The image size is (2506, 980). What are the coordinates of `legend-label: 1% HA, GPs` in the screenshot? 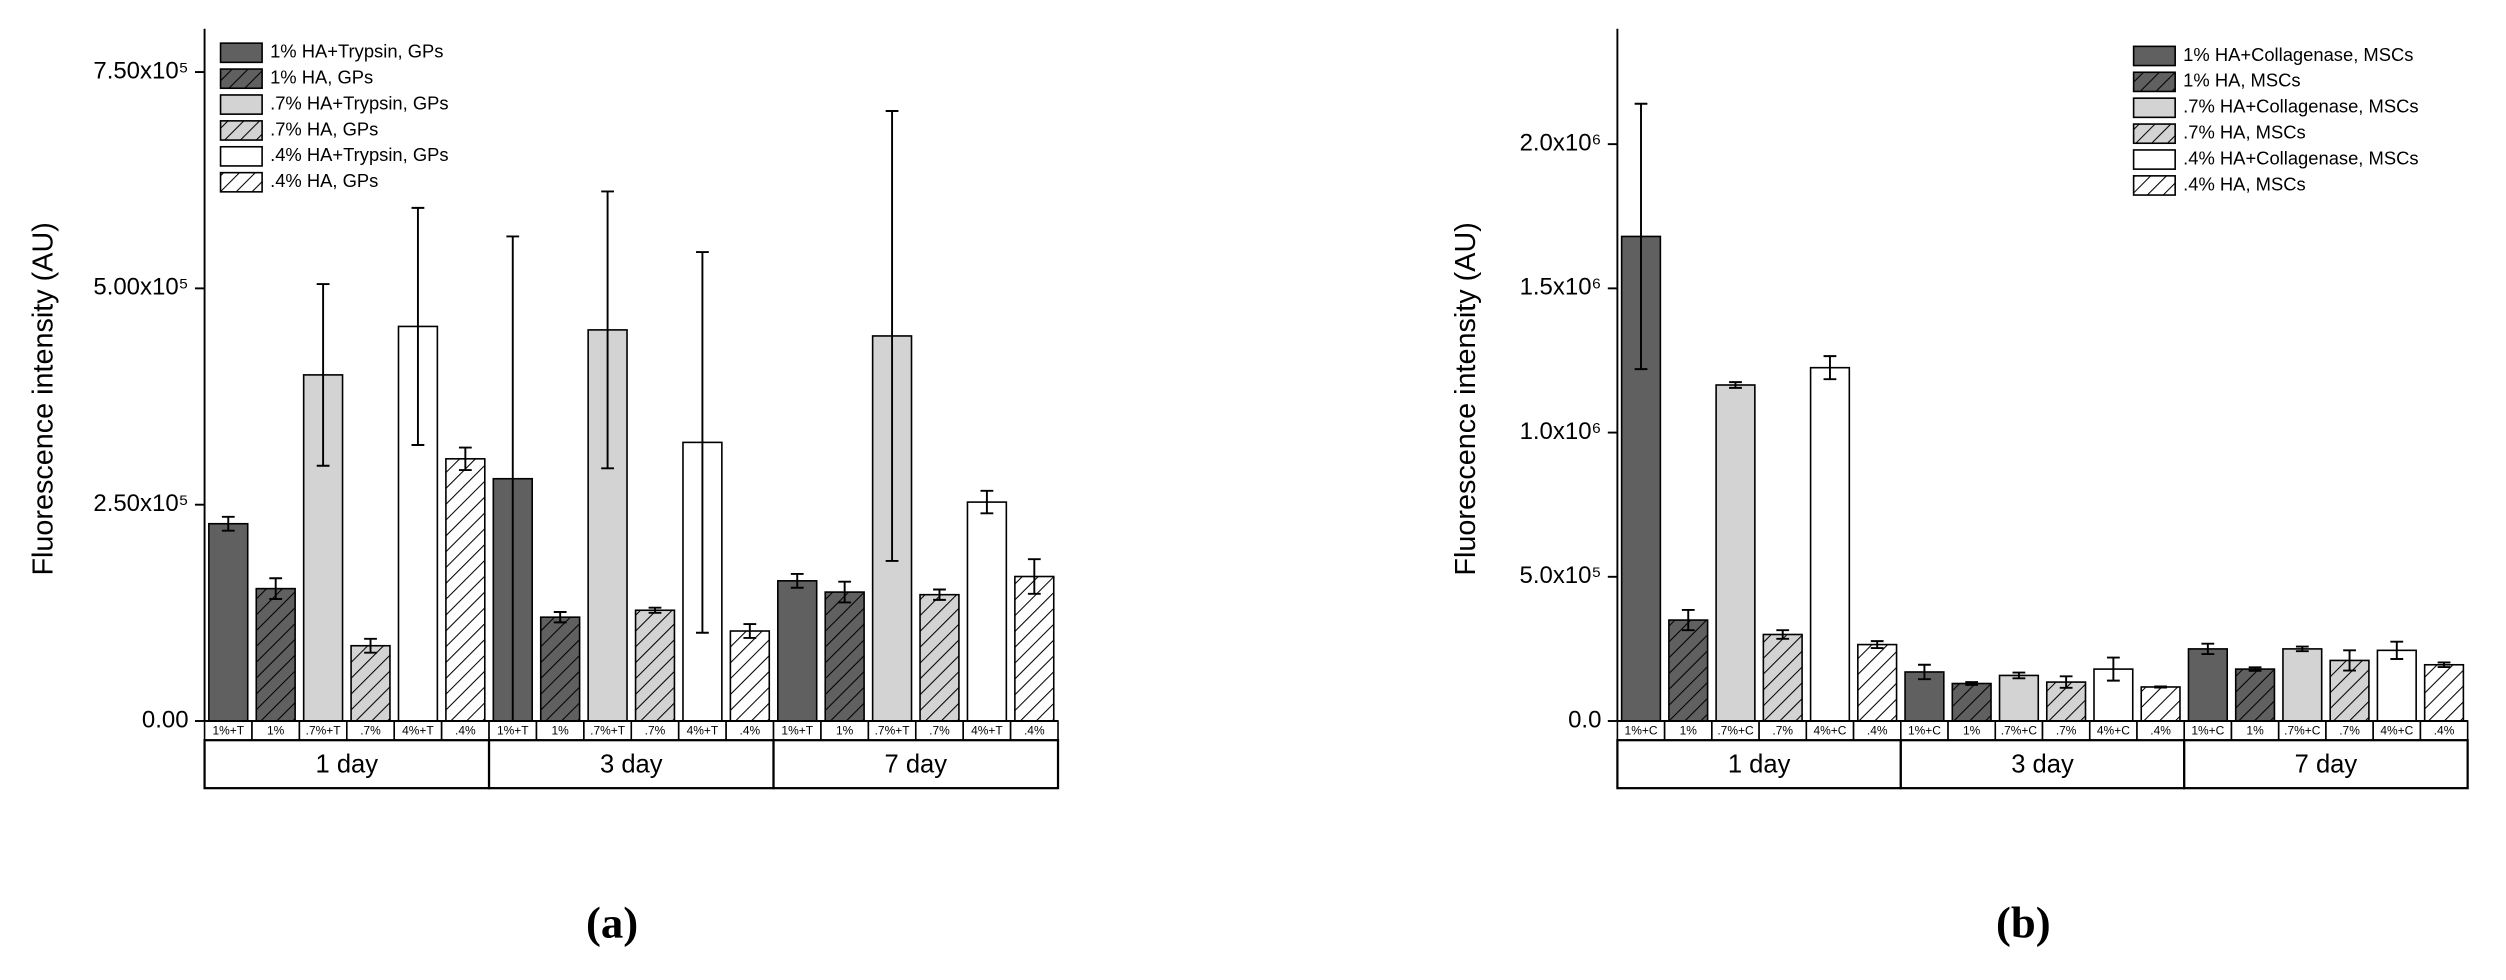 It's located at (321, 77).